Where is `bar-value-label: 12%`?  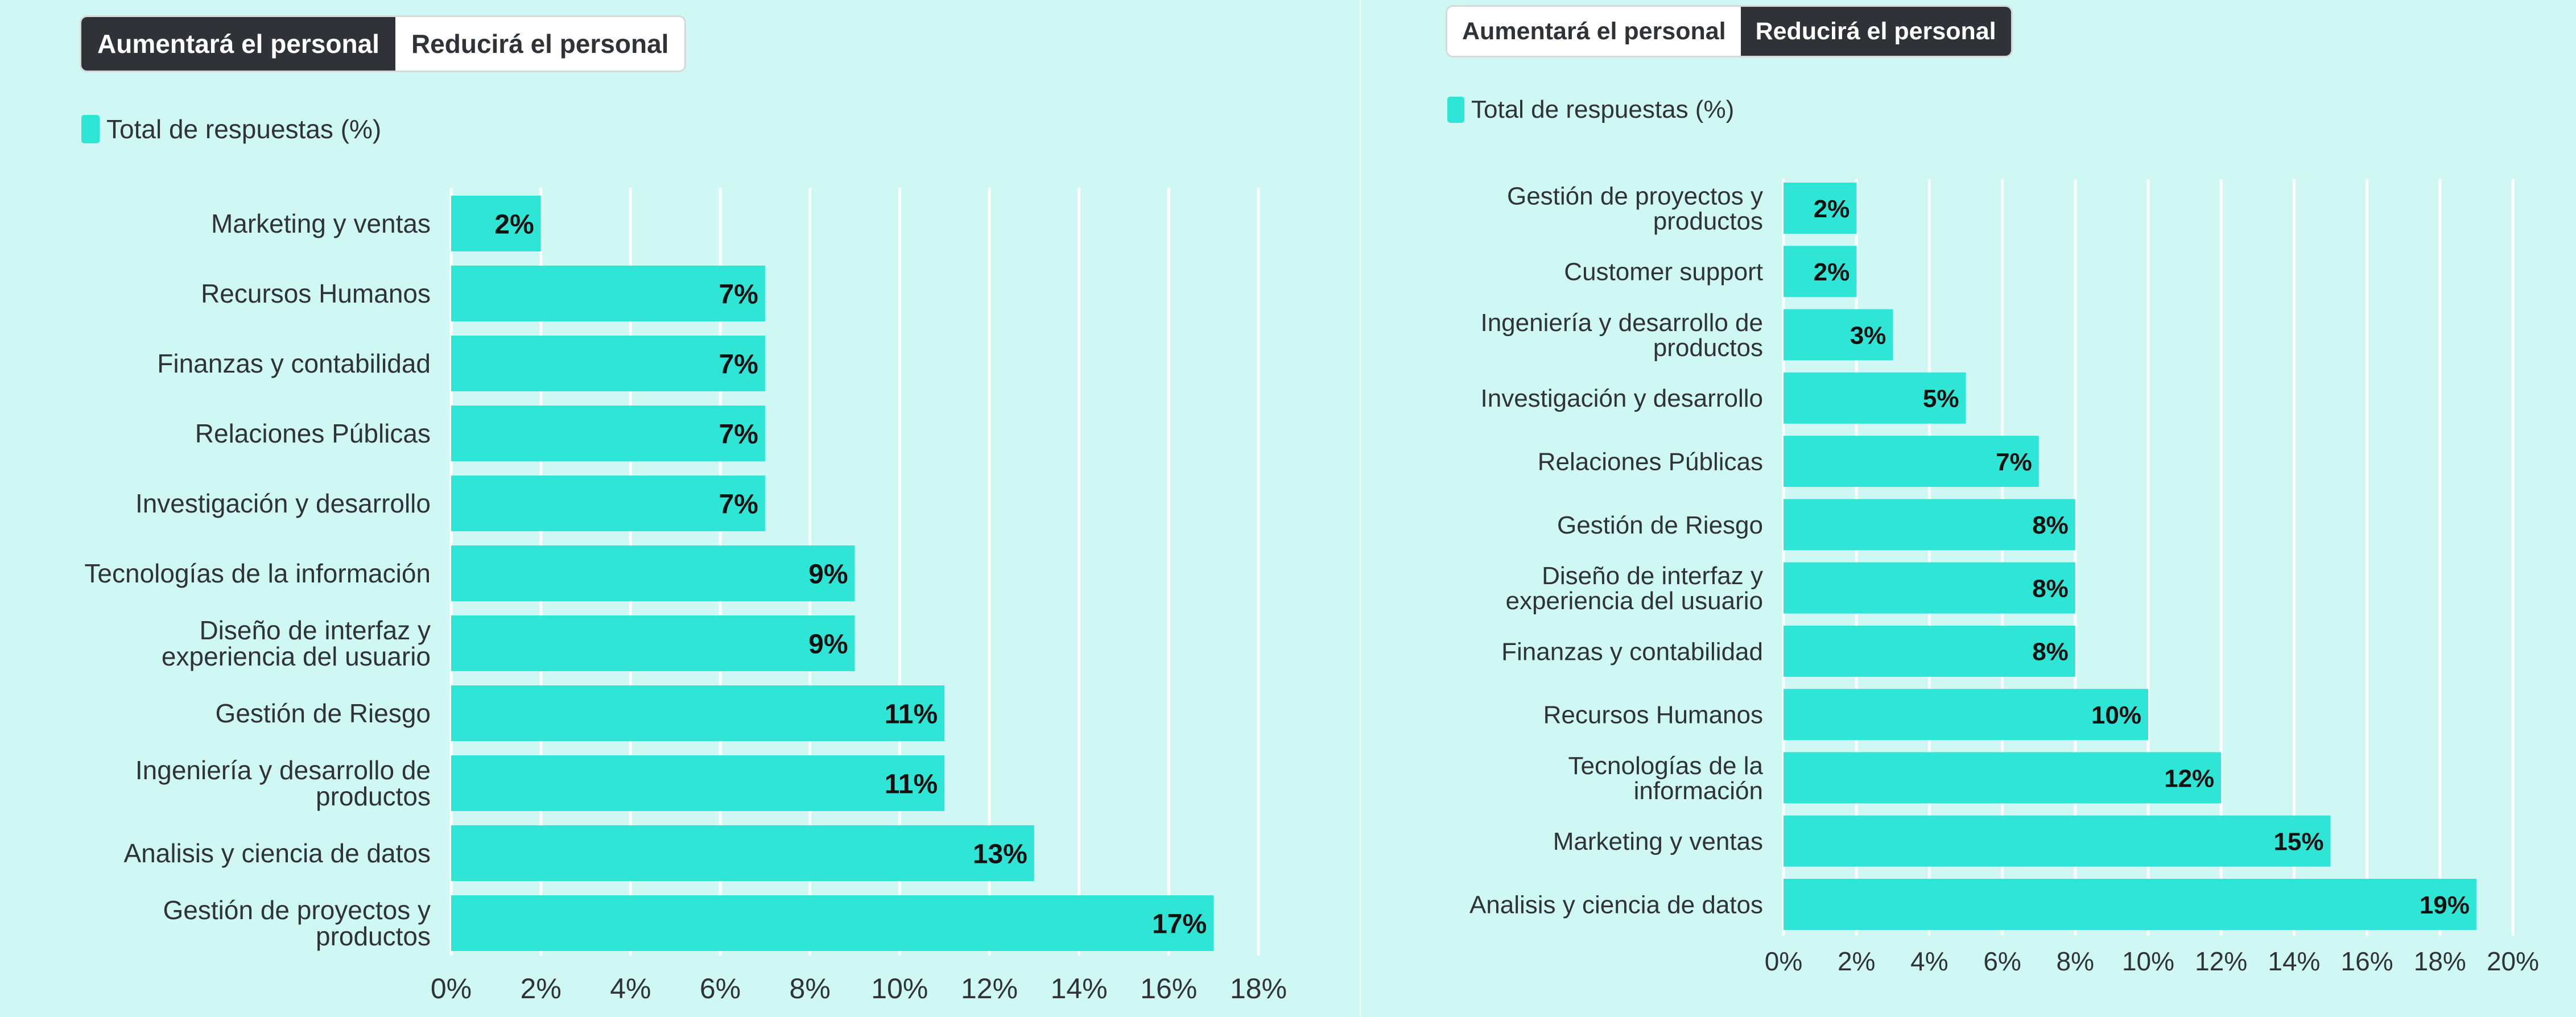 bar-value-label: 12% is located at coordinates (2189, 778).